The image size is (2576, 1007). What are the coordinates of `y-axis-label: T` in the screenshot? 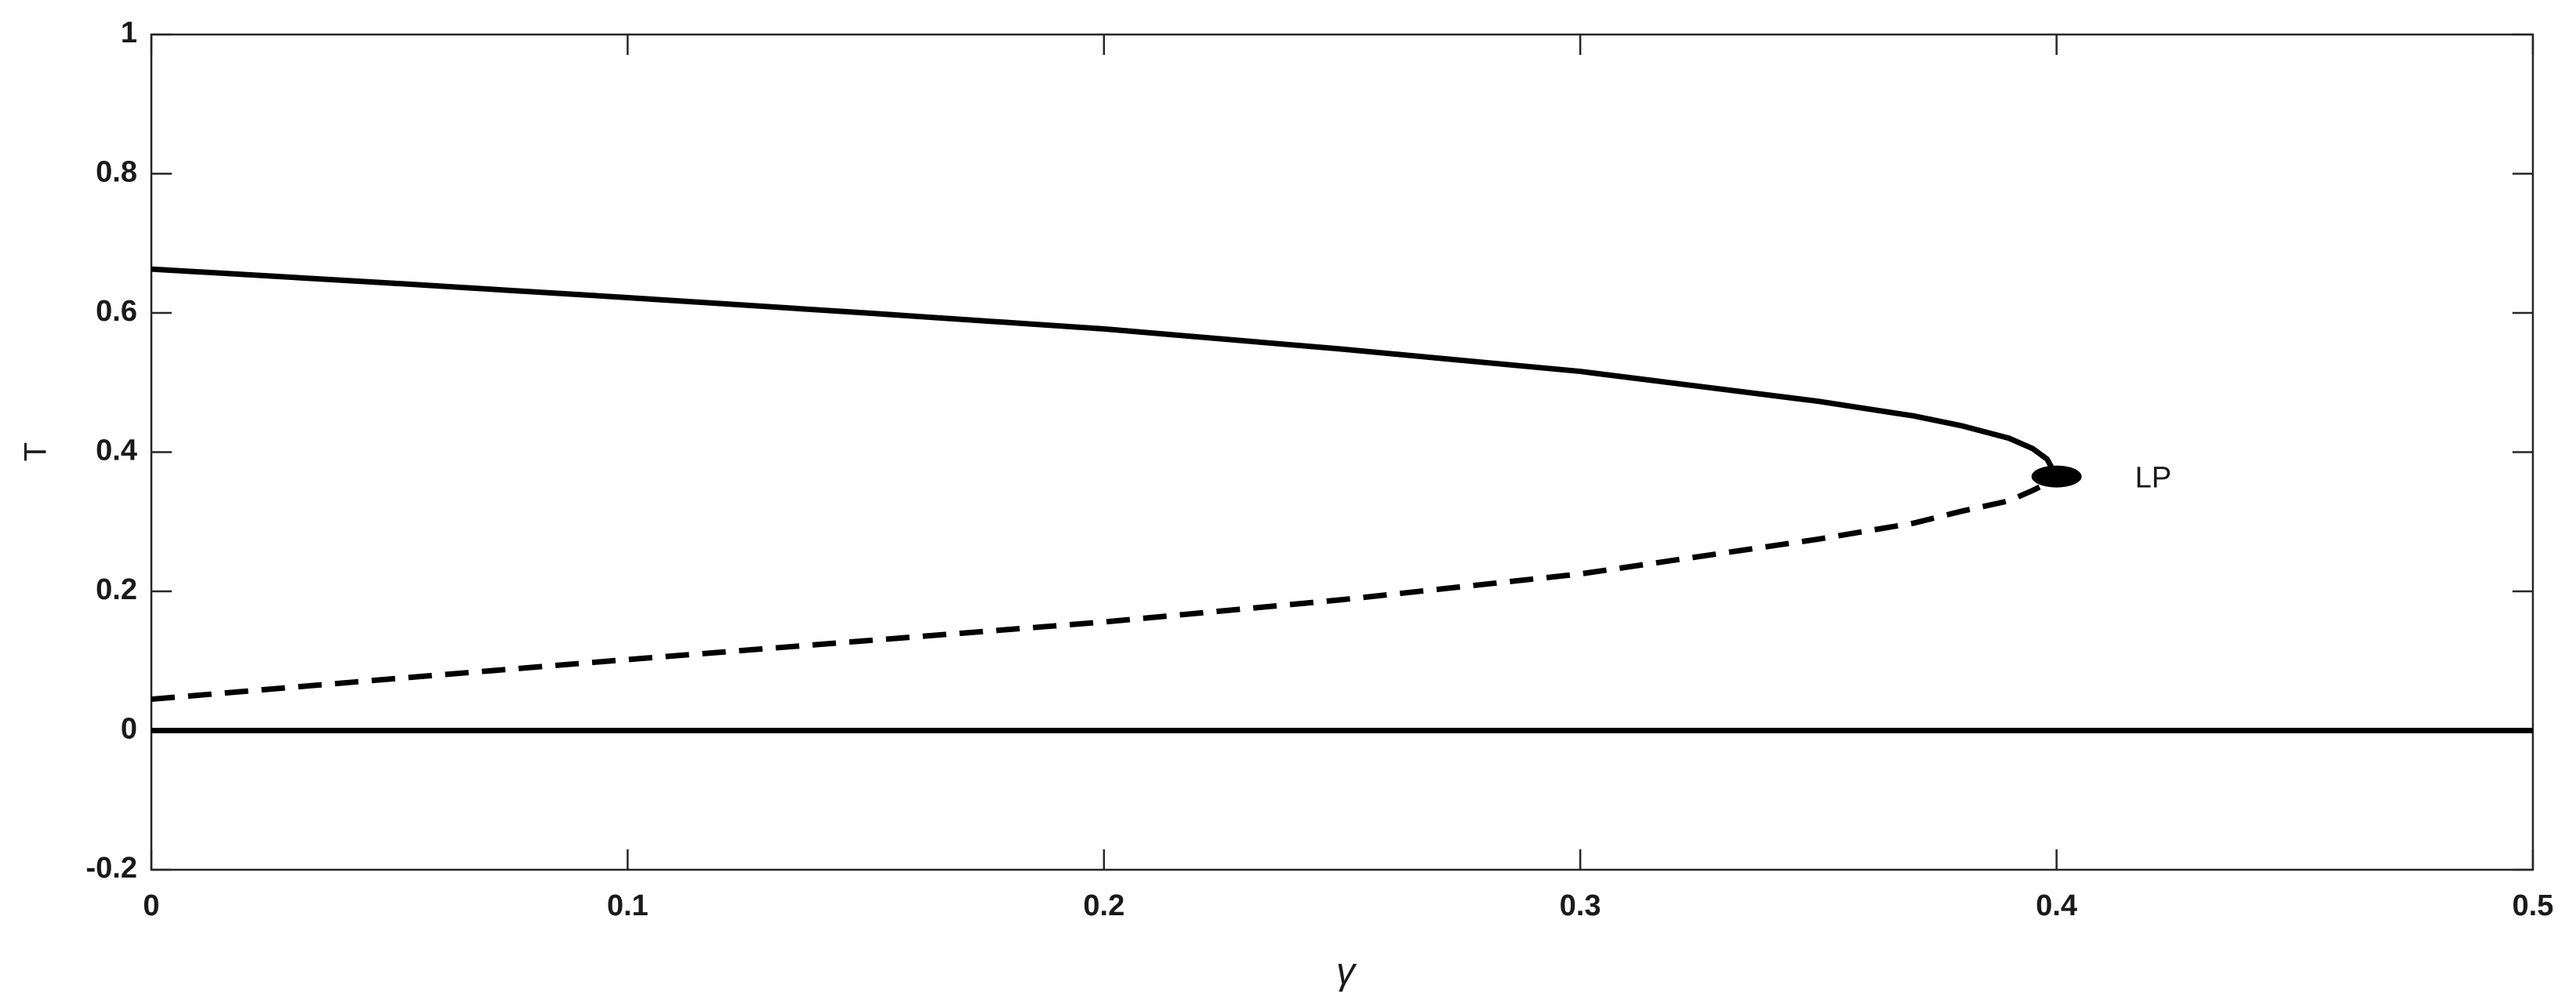 It's located at (36, 451).